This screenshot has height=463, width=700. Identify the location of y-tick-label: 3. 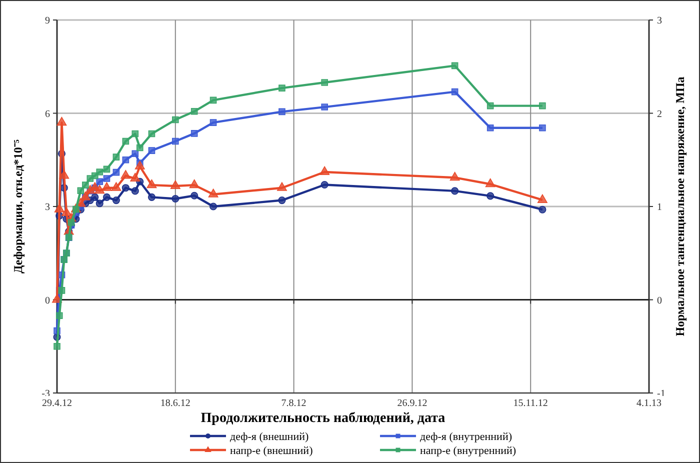
(47, 207).